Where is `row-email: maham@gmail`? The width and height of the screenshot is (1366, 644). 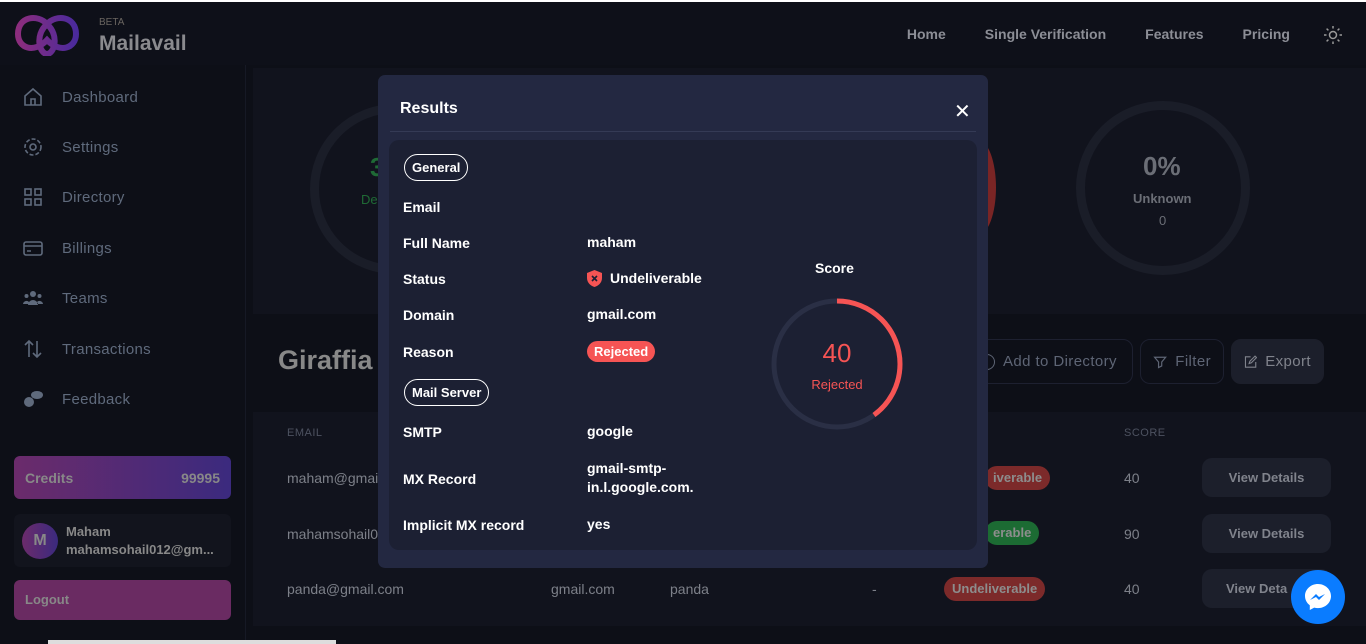
row-email: maham@gmail is located at coordinates (334, 478).